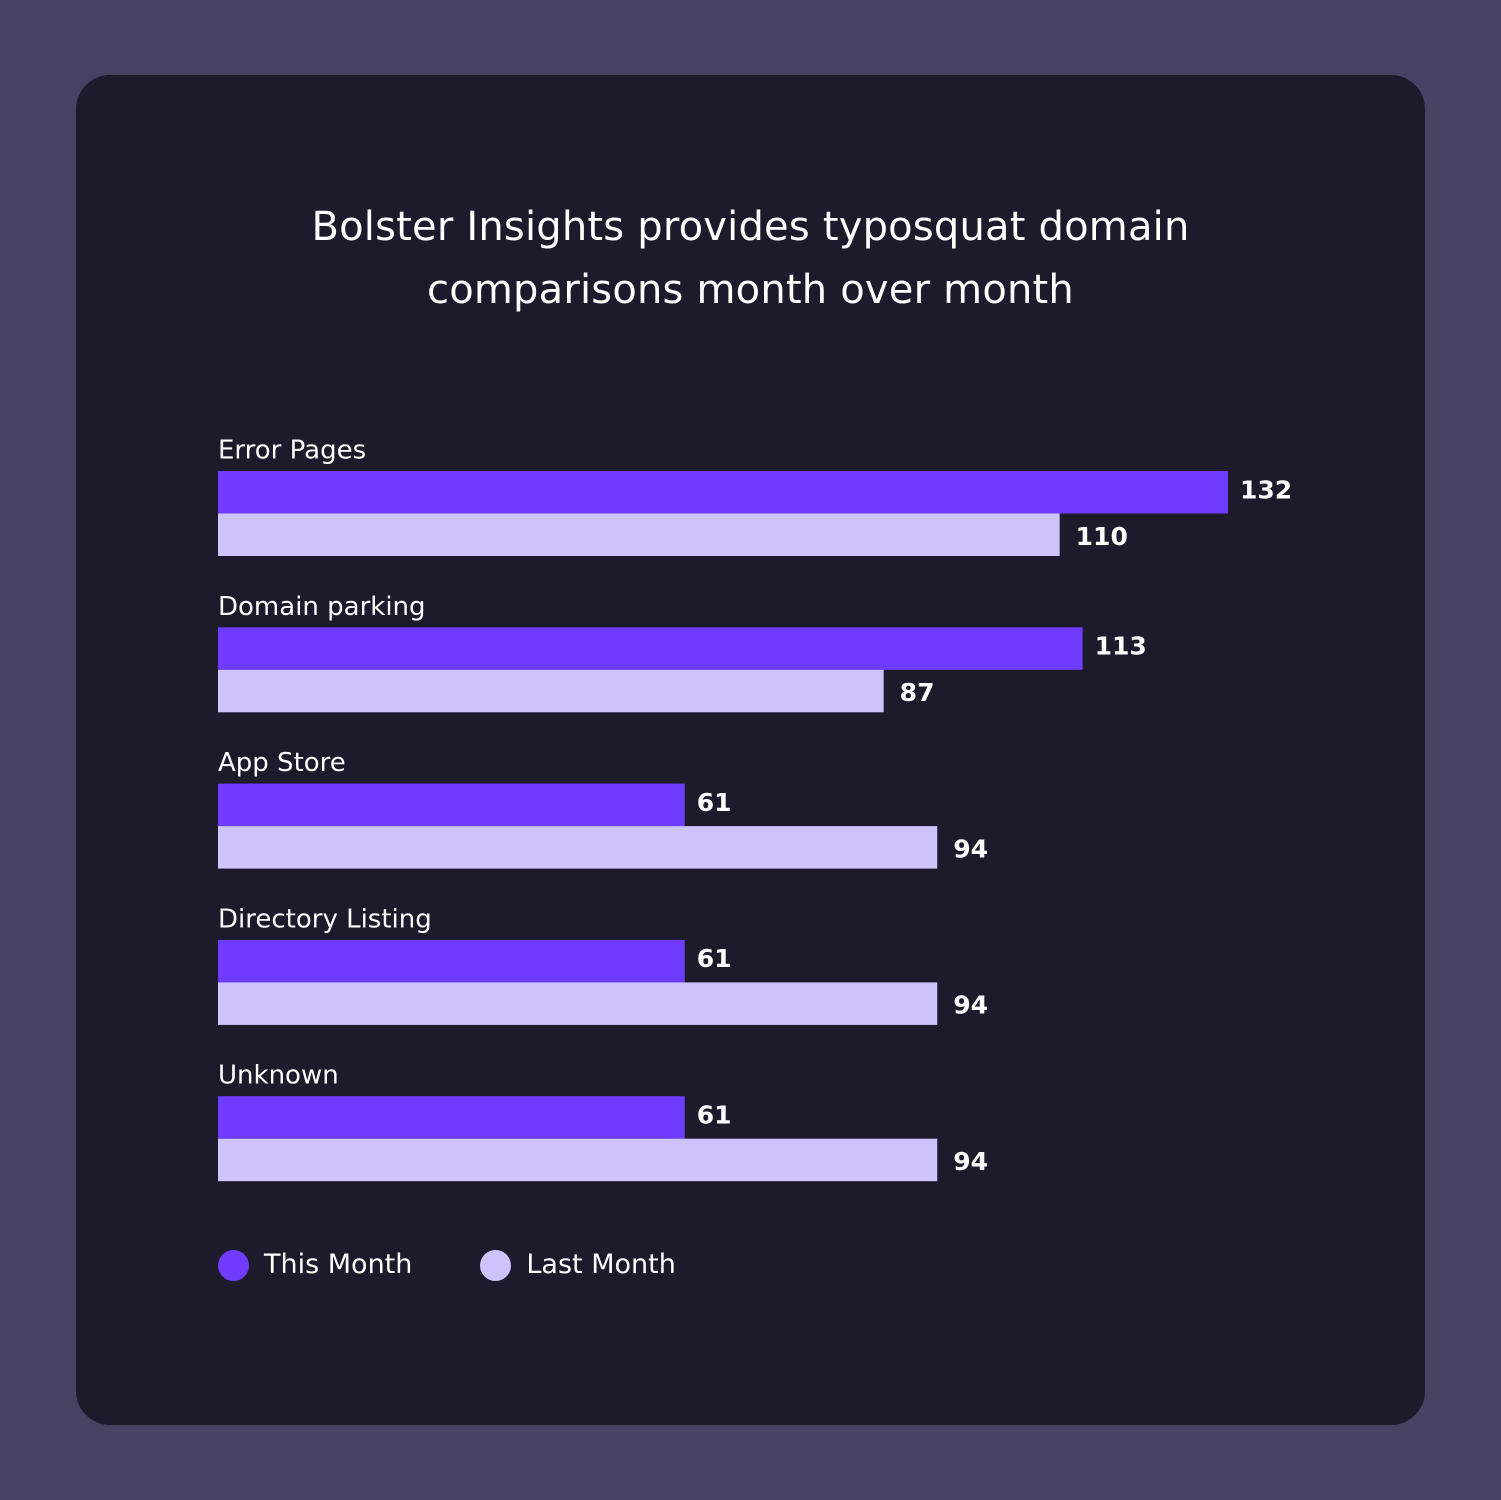 The height and width of the screenshot is (1500, 1501). What do you see at coordinates (292, 451) in the screenshot?
I see `category-label-error-pages: Error Pages` at bounding box center [292, 451].